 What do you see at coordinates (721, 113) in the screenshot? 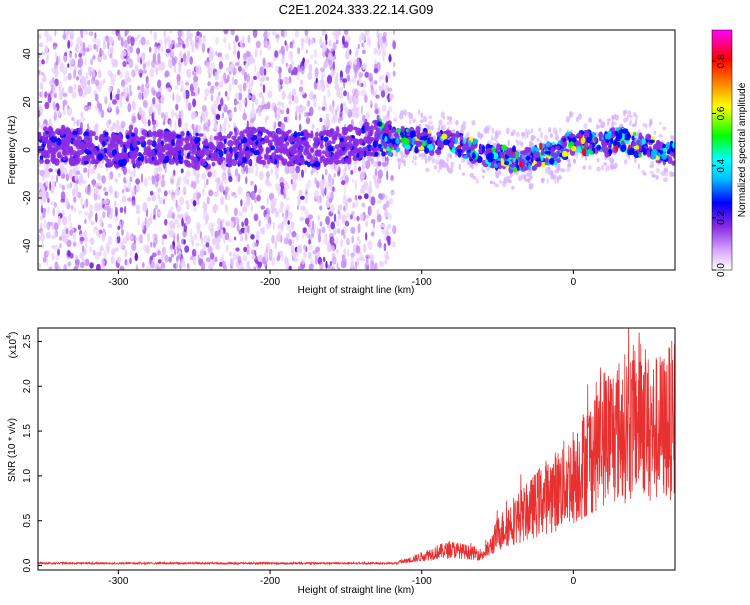
I see `colorbar-tick-label: 0.6` at bounding box center [721, 113].